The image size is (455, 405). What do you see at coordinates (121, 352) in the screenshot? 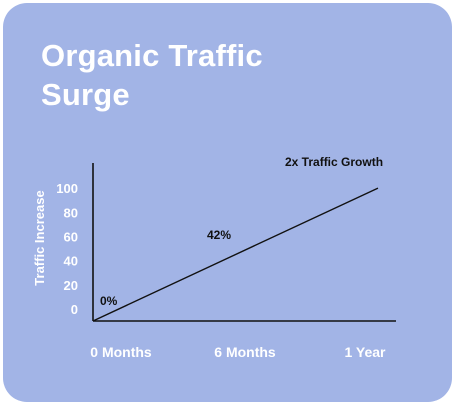
I see `x-tick-label: 0 Months` at bounding box center [121, 352].